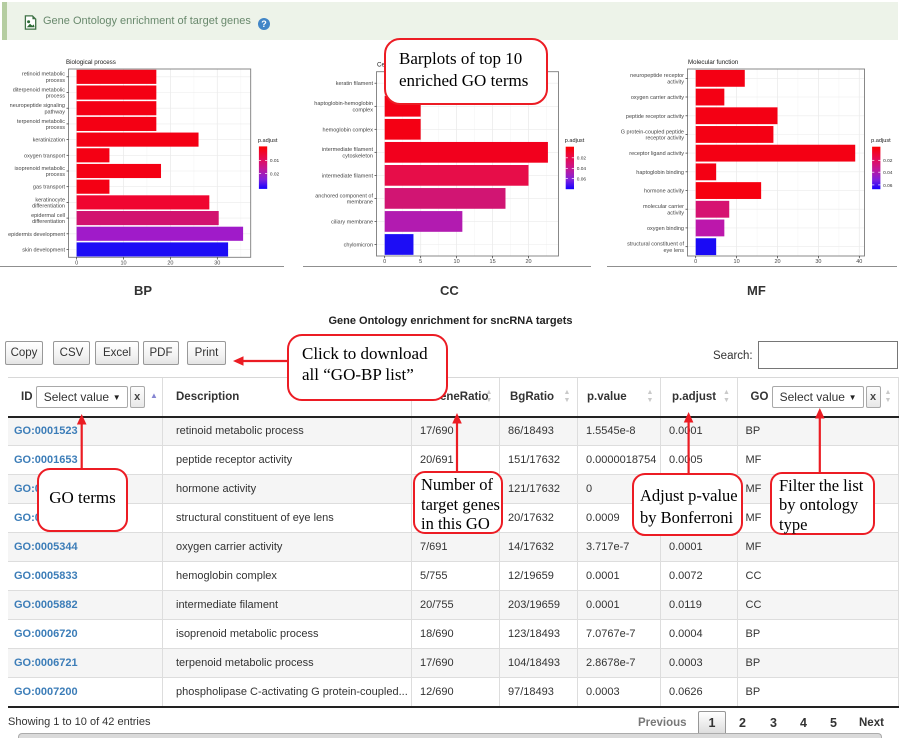 This screenshot has height=738, width=900. Describe the element at coordinates (39, 90) in the screenshot. I see `svg-text: diterpenoid metabolic` at that location.